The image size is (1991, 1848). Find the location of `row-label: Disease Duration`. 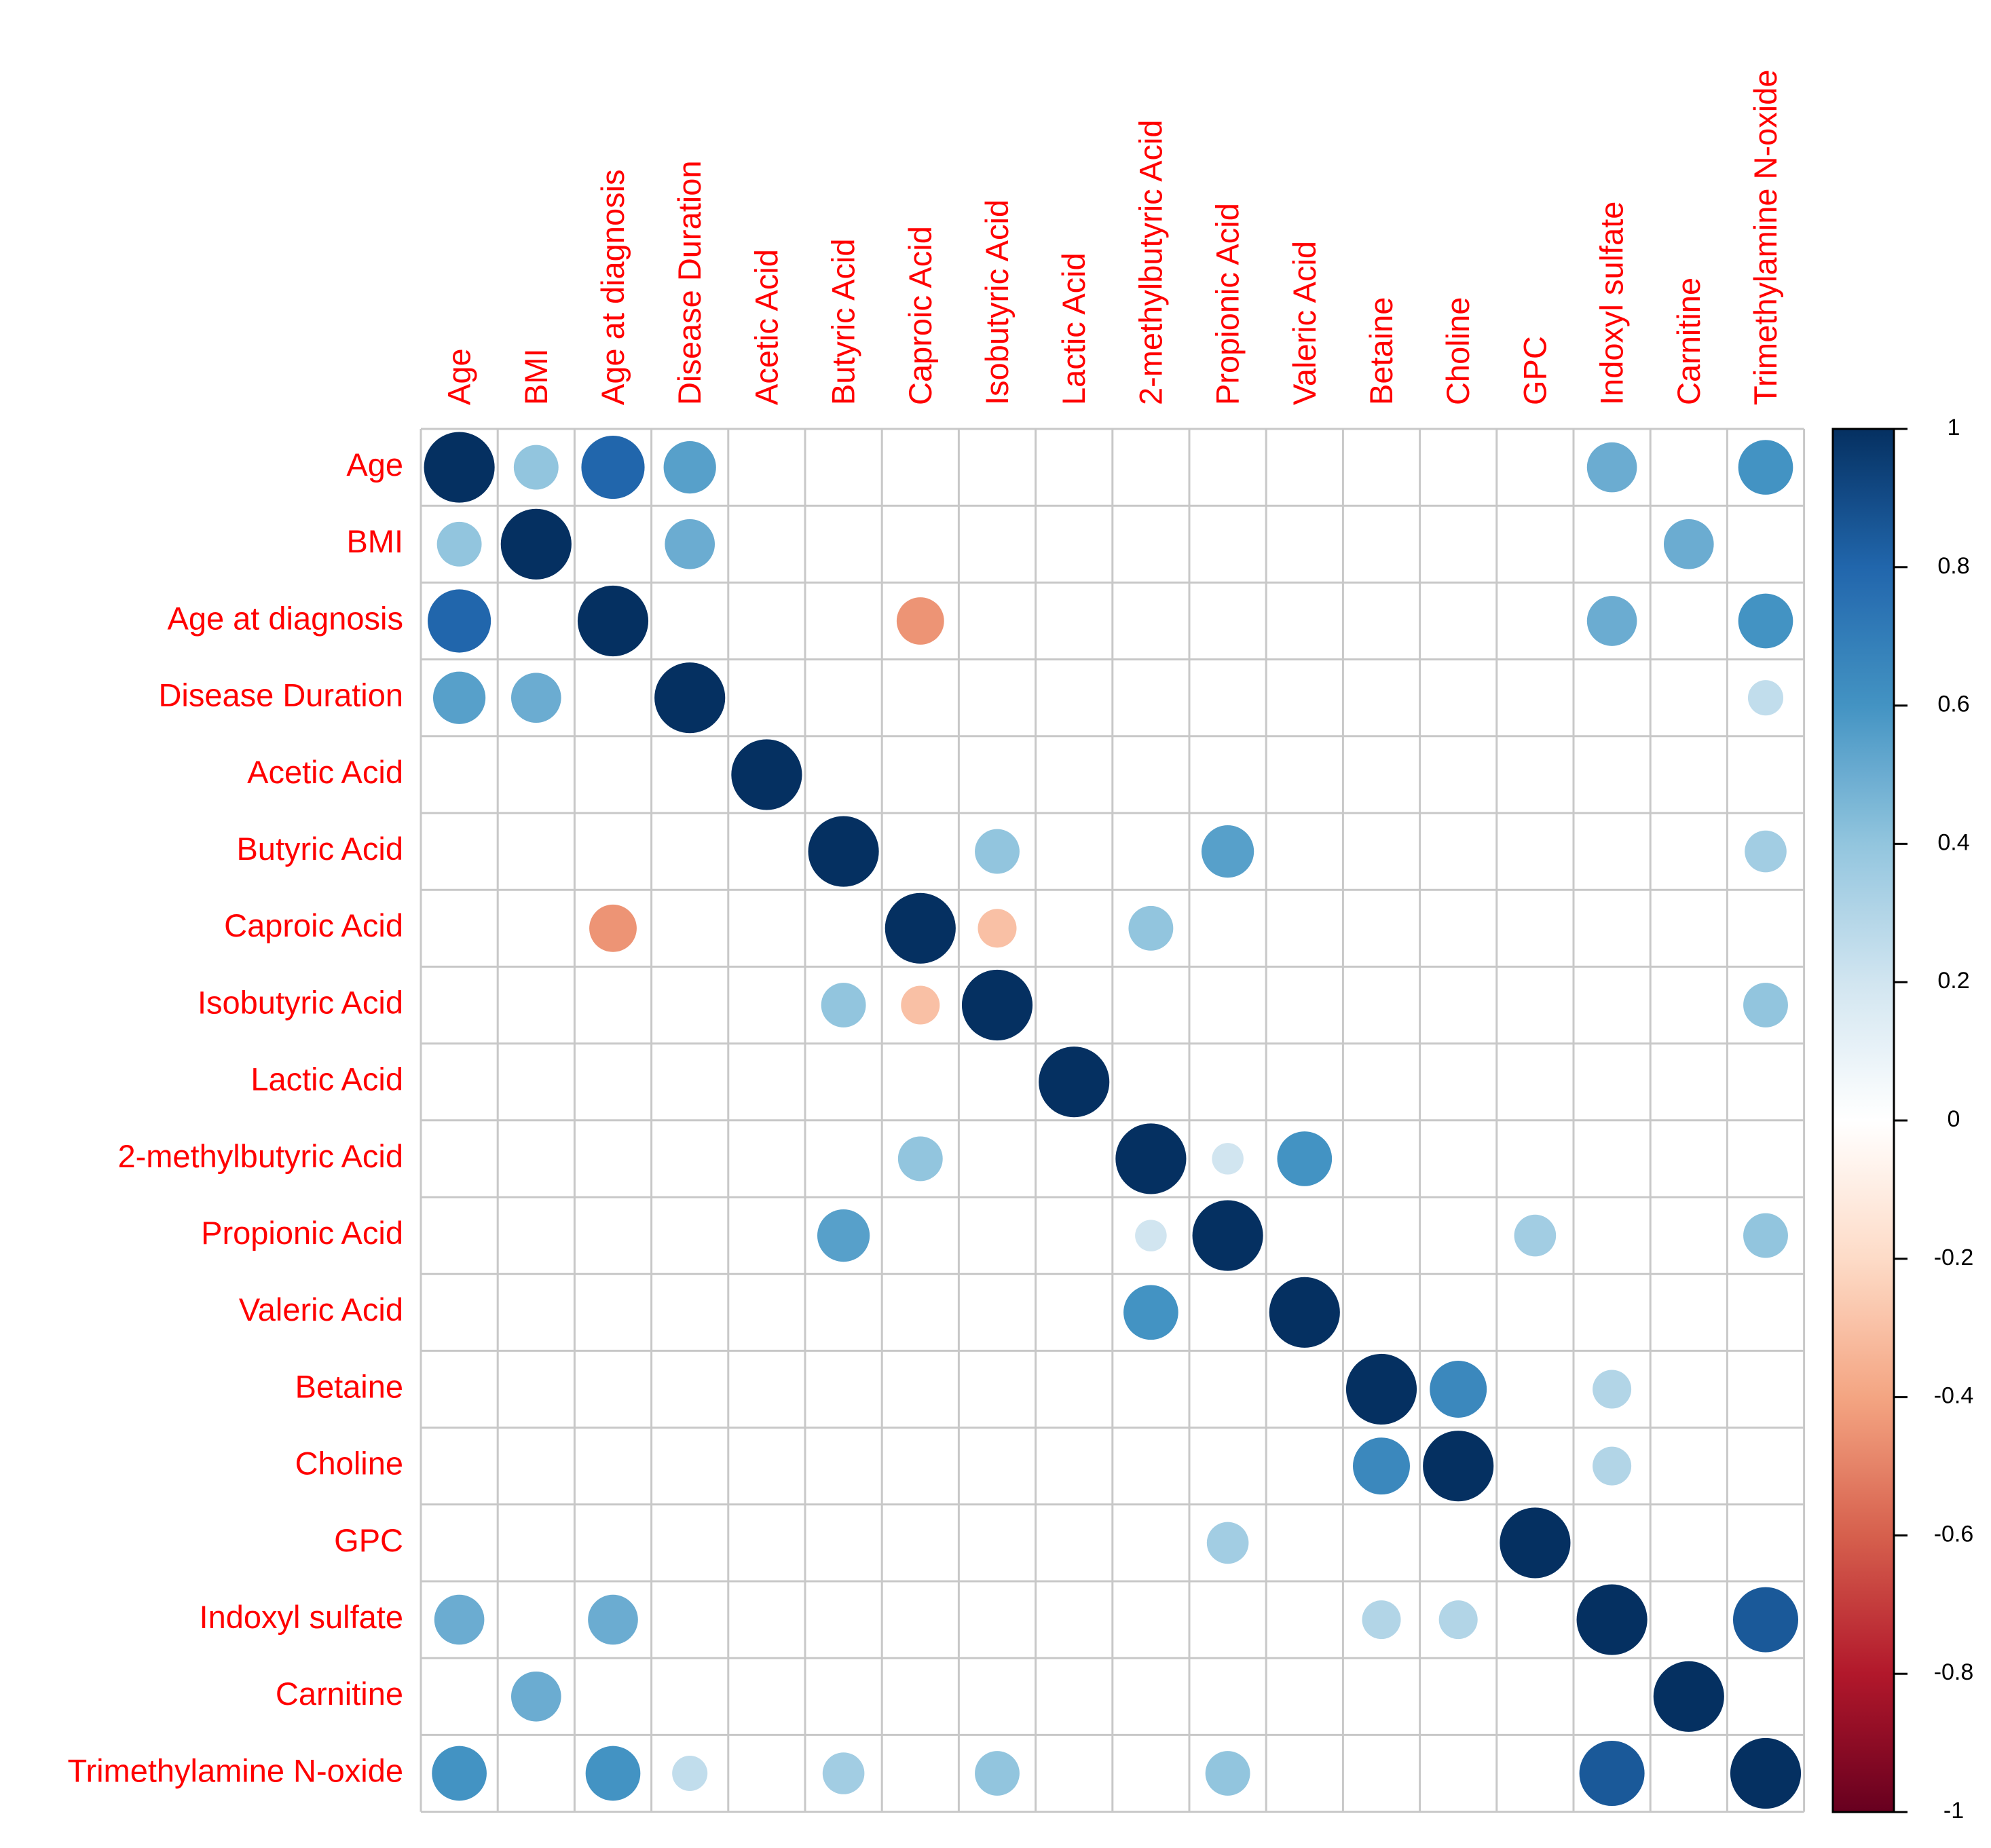

row-label: Disease Duration is located at coordinates (280, 695).